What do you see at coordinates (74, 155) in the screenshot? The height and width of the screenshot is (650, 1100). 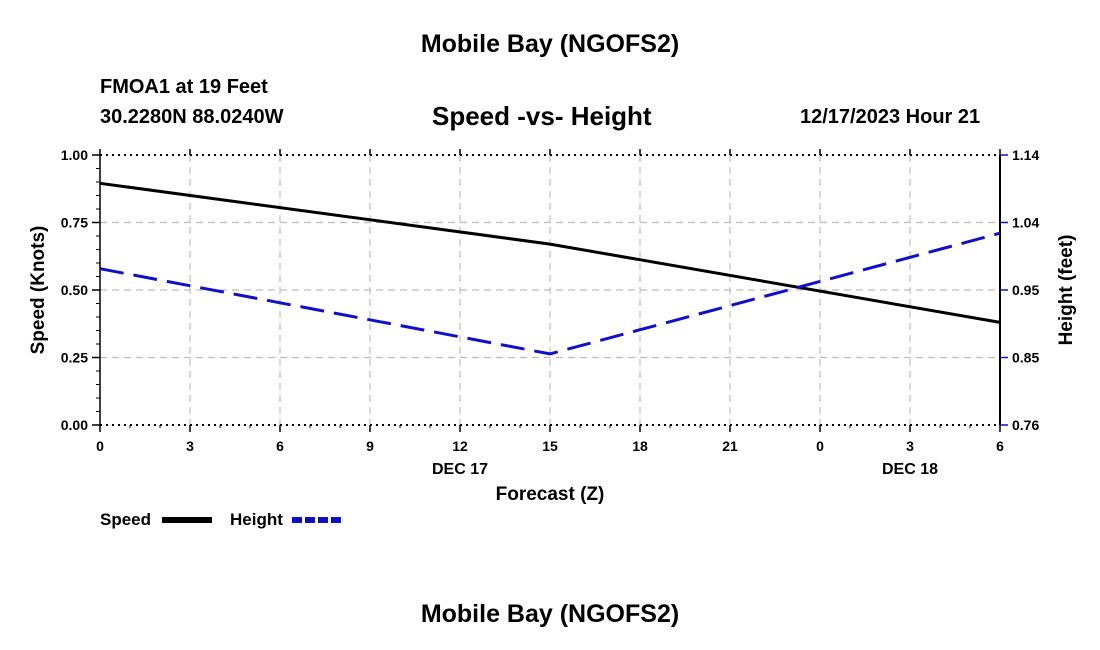 I see `left-axis-tick-label: 1.00` at bounding box center [74, 155].